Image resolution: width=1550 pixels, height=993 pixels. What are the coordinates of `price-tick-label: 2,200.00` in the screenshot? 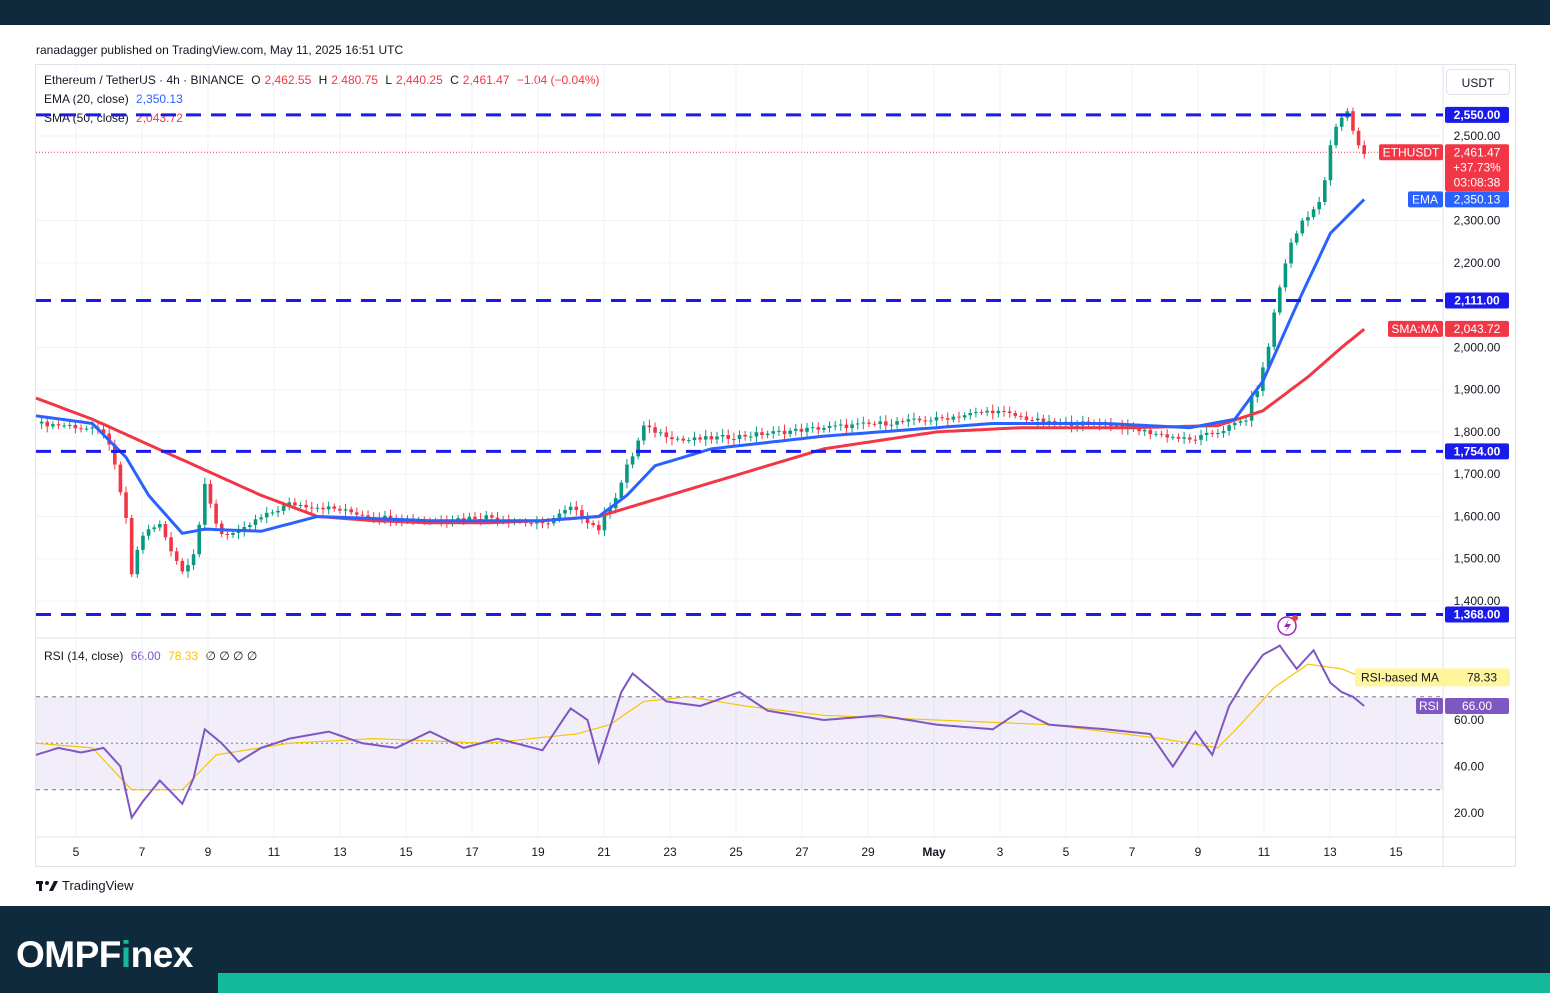 It's located at (1477, 263).